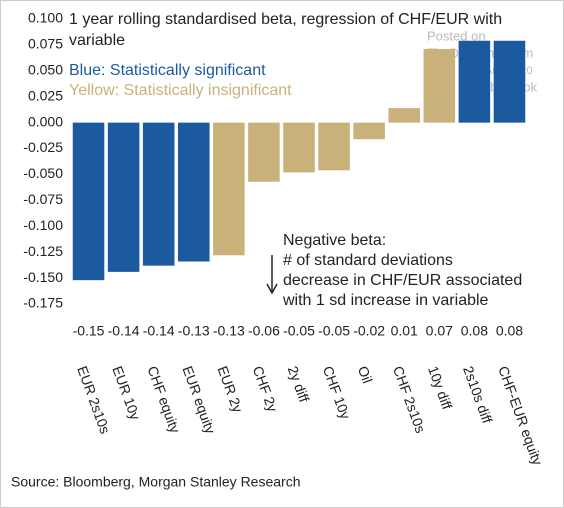 The height and width of the screenshot is (508, 564). Describe the element at coordinates (93, 400) in the screenshot. I see `x-tick-label: EUR 2s10s` at that location.